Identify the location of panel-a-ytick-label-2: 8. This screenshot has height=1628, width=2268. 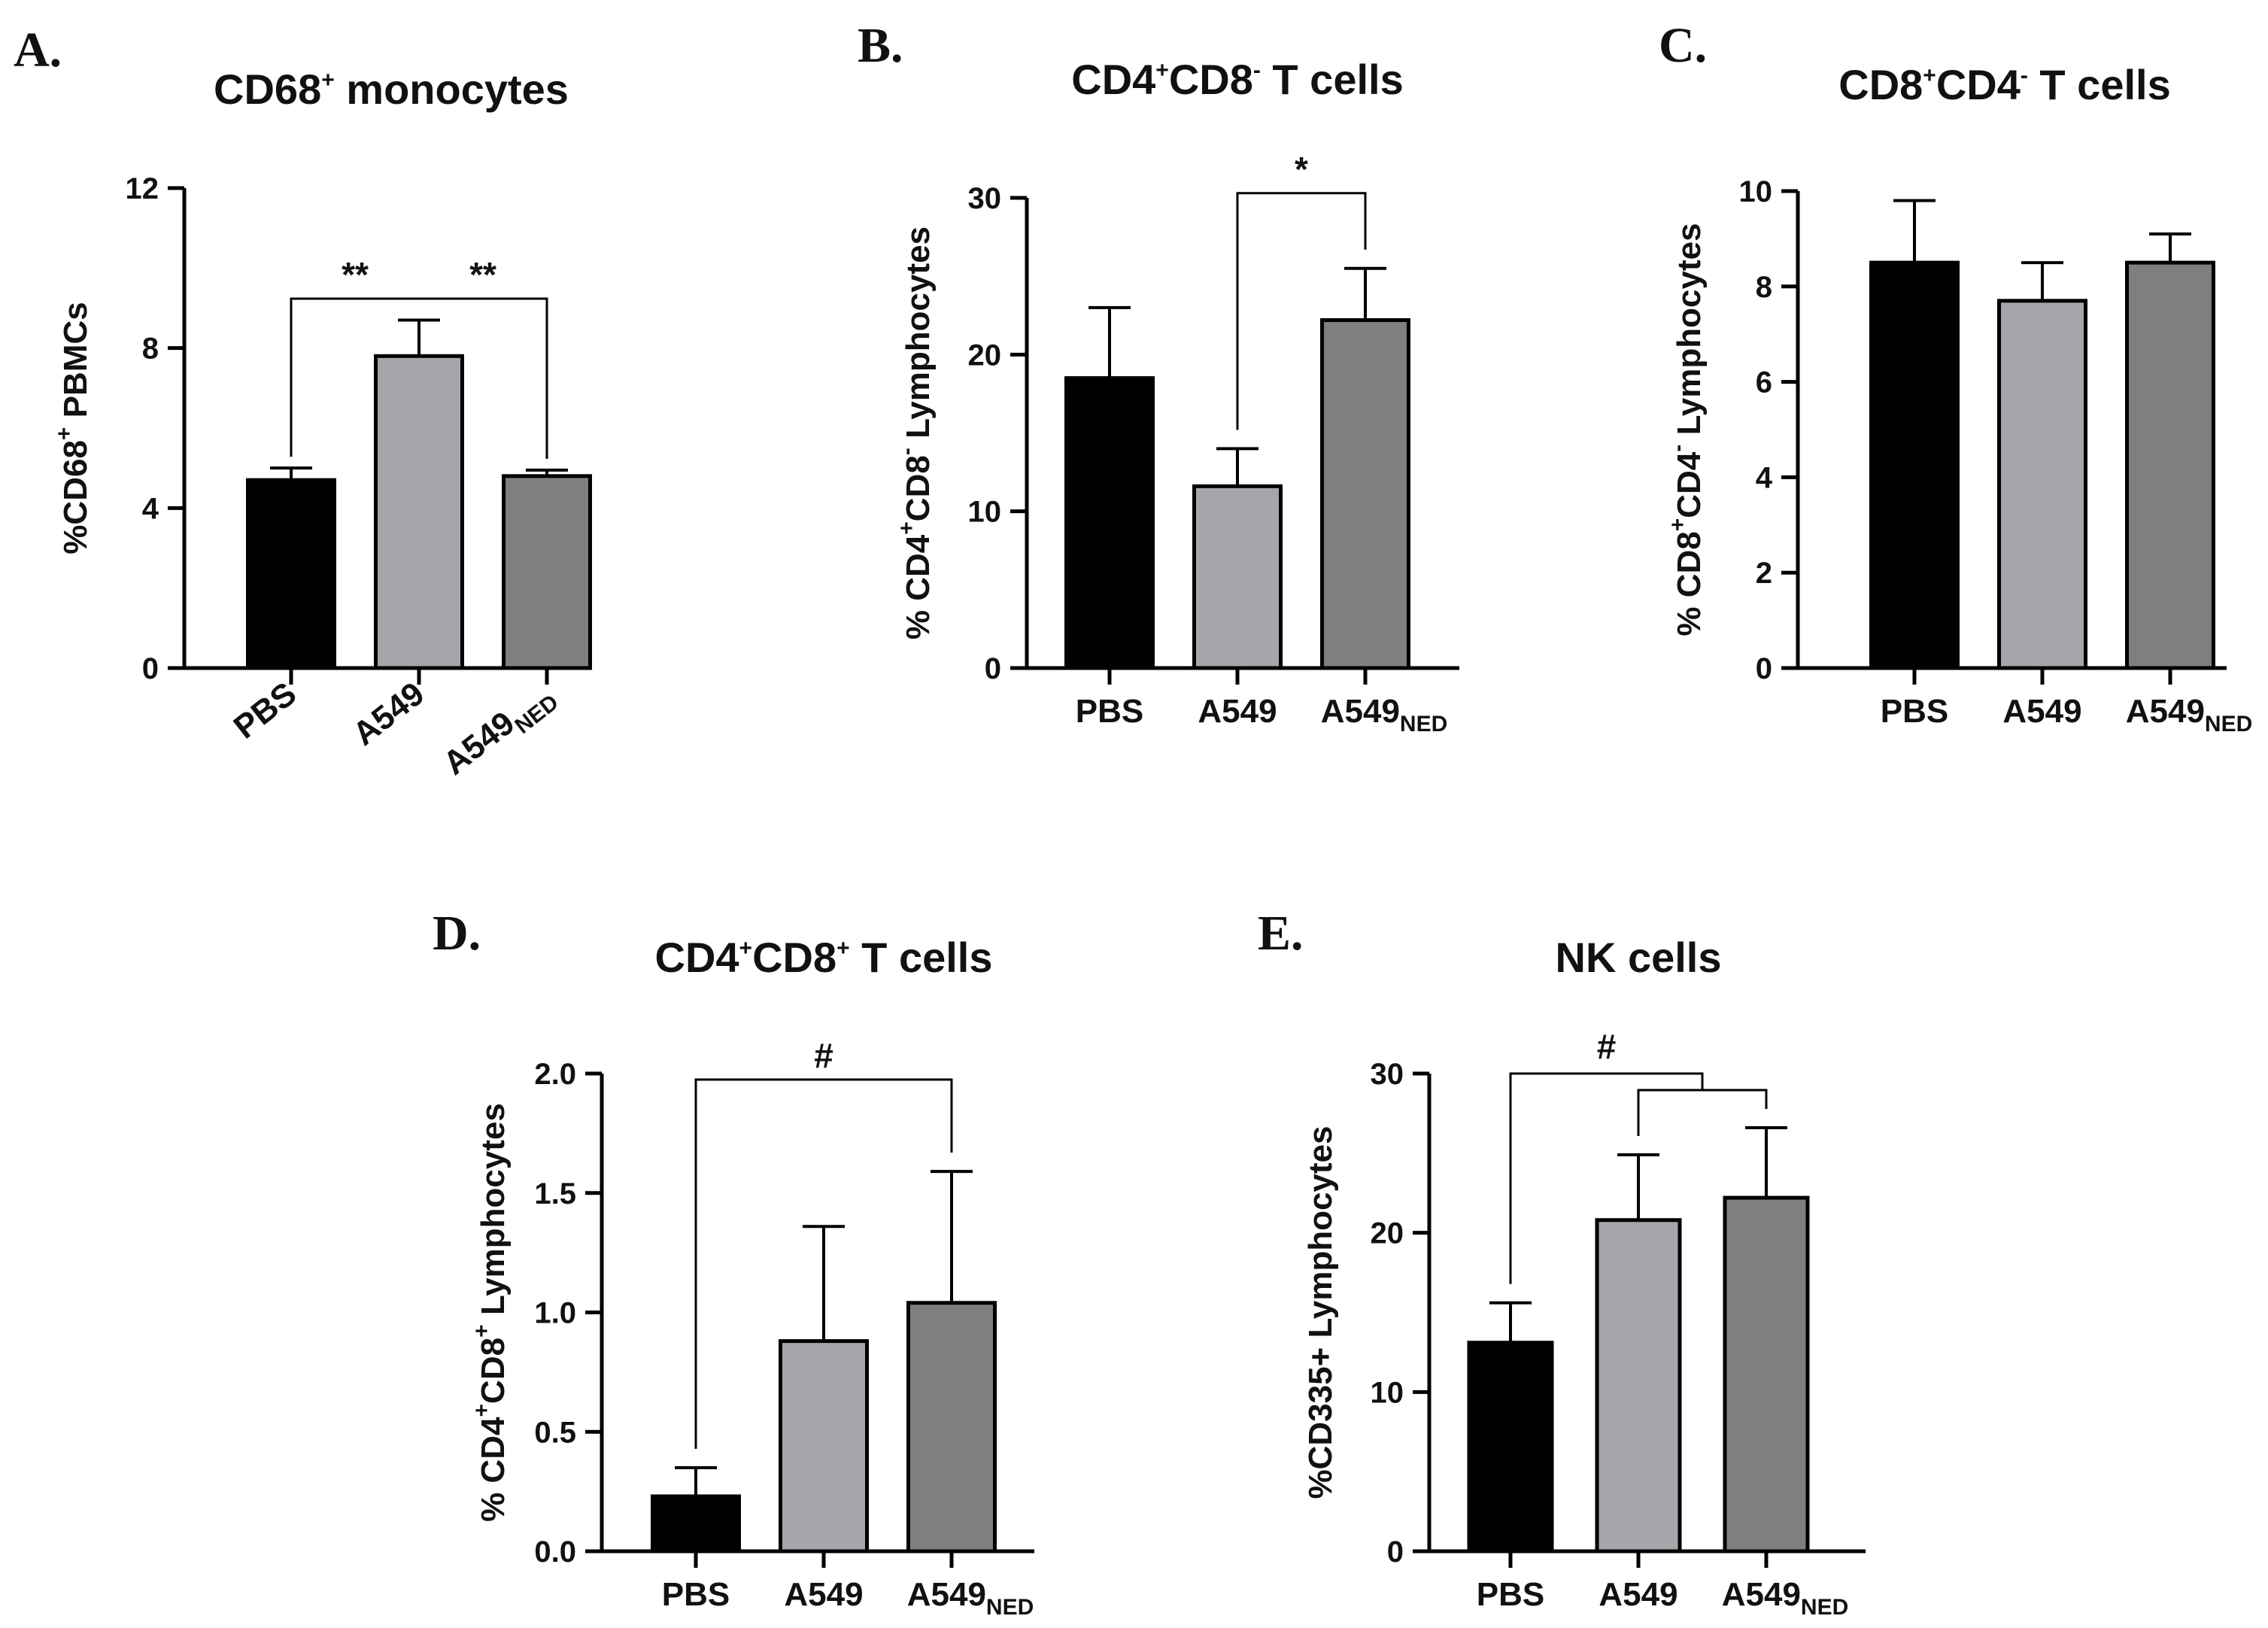
(150, 349).